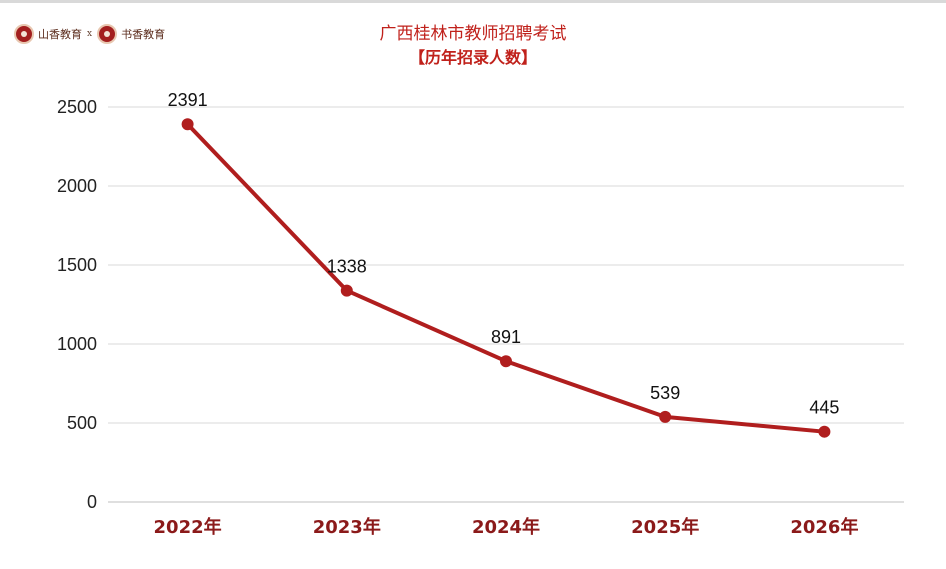  I want to click on top-border-line, so click(473, 1).